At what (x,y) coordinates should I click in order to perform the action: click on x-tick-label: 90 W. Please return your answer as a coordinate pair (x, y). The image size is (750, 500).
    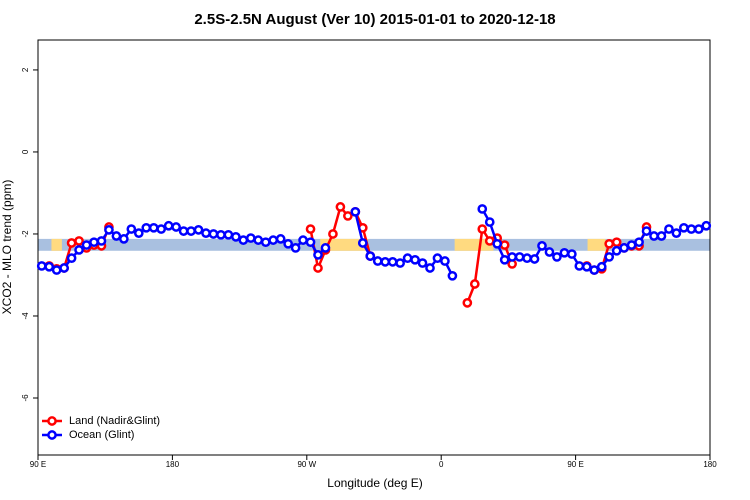
    Looking at the image, I should click on (306, 464).